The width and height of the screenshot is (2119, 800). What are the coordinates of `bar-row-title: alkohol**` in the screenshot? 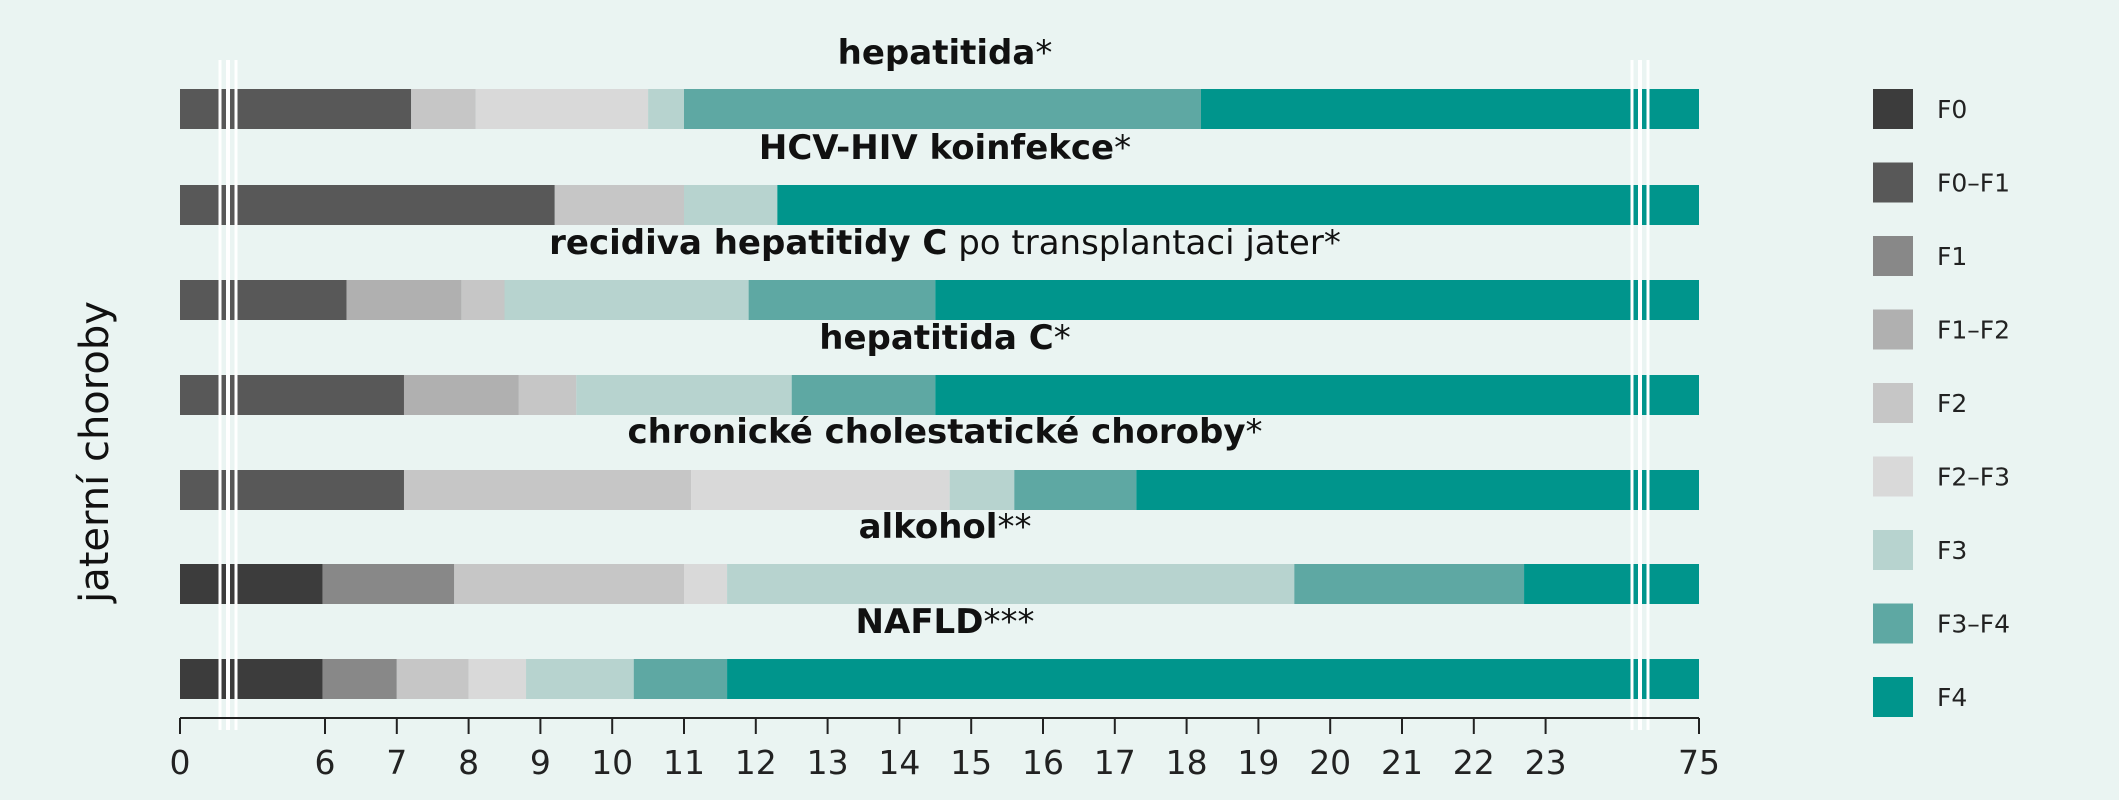 It's located at (945, 527).